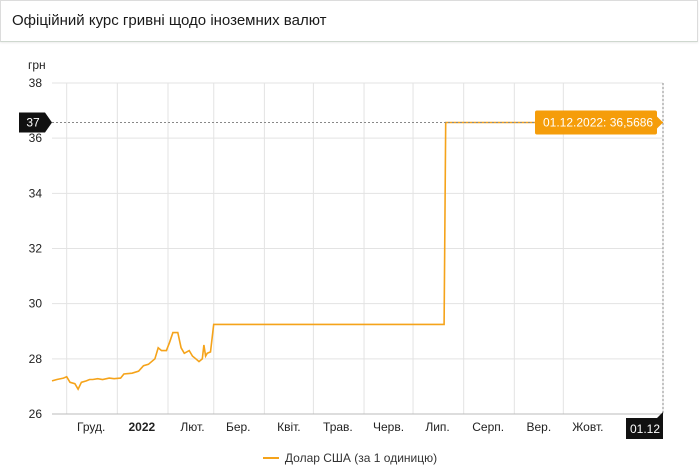 Image resolution: width=700 pixels, height=475 pixels. I want to click on crosshair-y-marker-bg, so click(35, 122).